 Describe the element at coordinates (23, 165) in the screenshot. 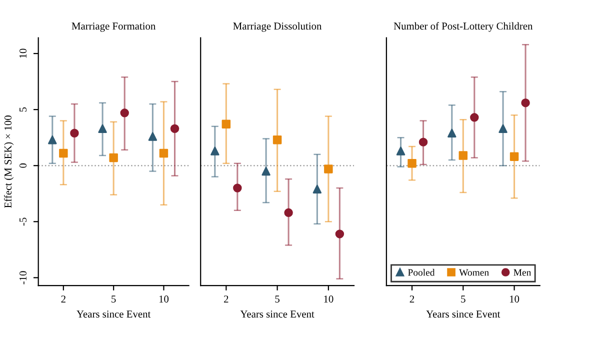

I see `y-tick-label: 0` at that location.